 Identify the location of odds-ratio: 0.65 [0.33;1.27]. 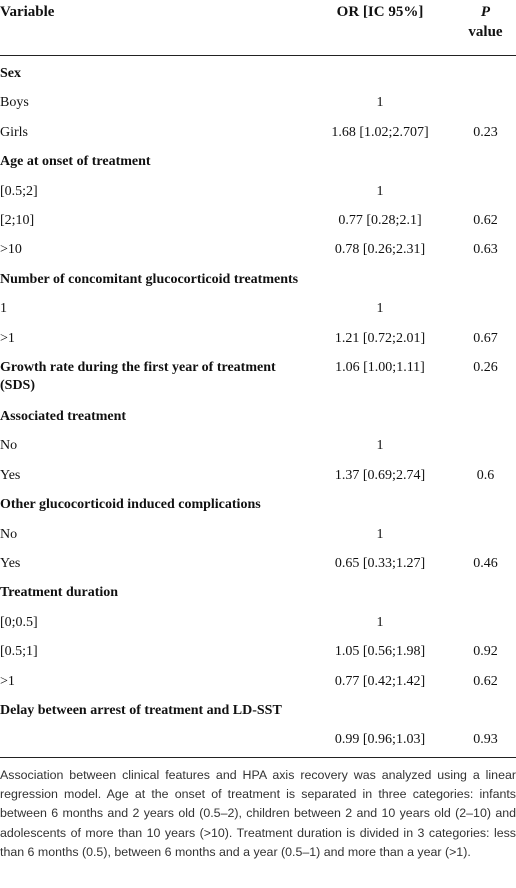
(380, 563).